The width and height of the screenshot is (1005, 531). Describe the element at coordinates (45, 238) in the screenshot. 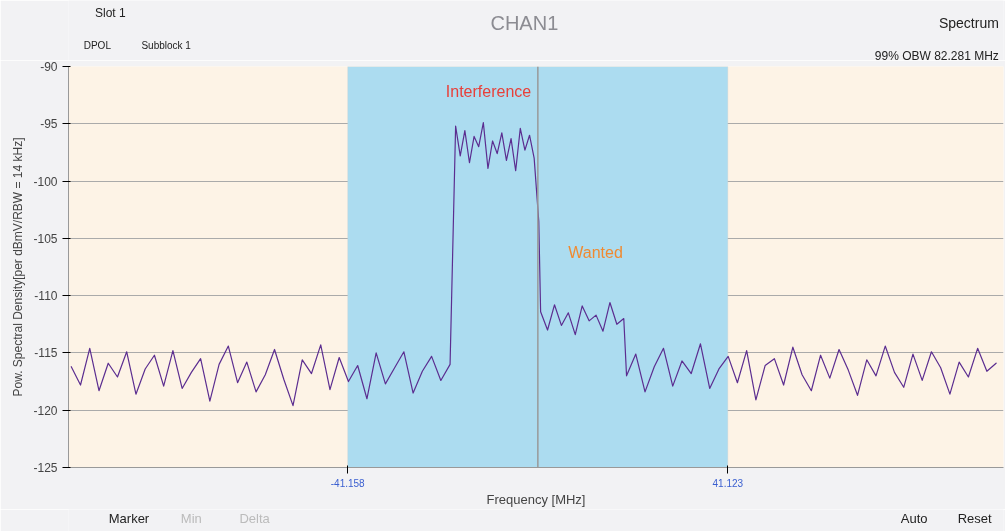

I see `y-tick-label: -105` at that location.